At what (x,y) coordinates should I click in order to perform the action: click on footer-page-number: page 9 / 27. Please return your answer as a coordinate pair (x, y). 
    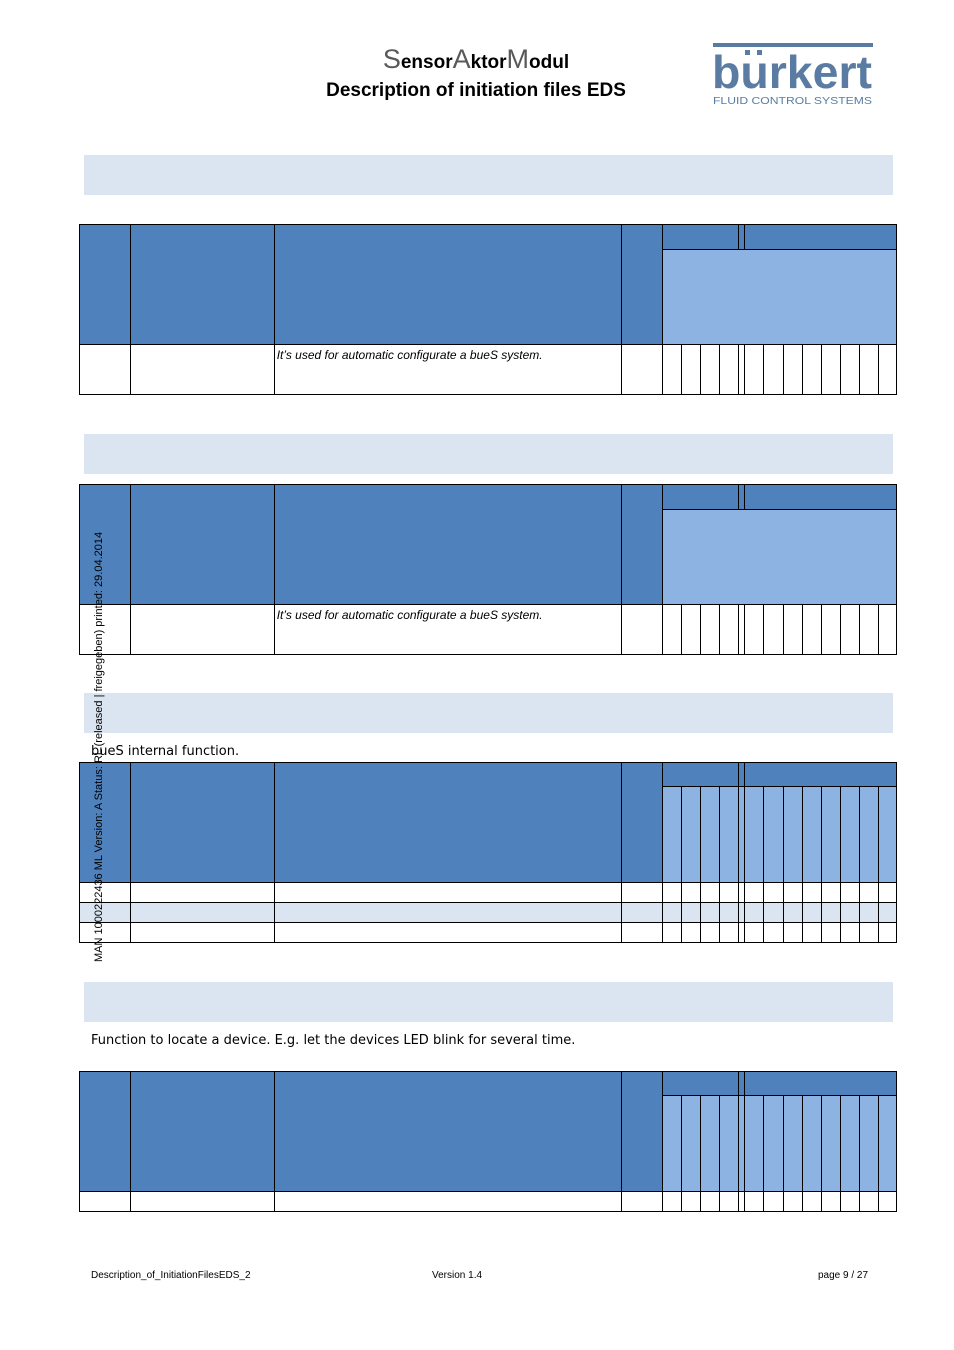
    Looking at the image, I should click on (843, 1275).